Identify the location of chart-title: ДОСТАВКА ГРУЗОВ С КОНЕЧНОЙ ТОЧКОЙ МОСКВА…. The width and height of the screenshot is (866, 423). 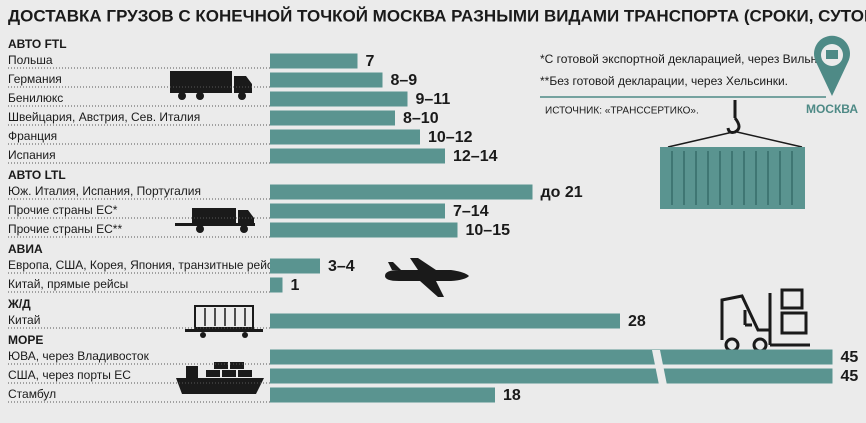
(437, 15).